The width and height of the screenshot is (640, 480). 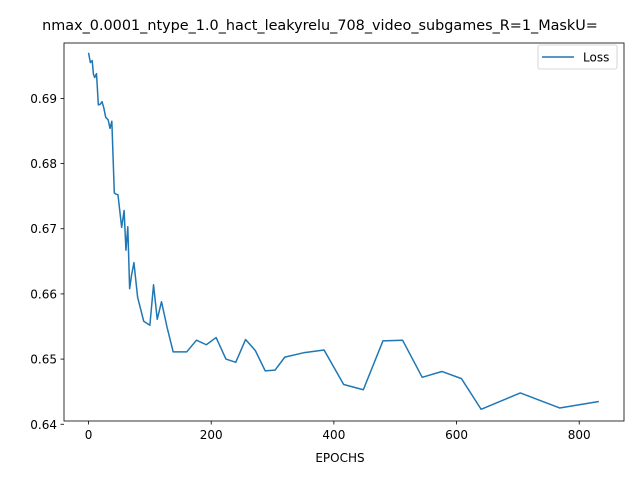 I want to click on y-tick-label: 0.65, so click(x=43, y=360).